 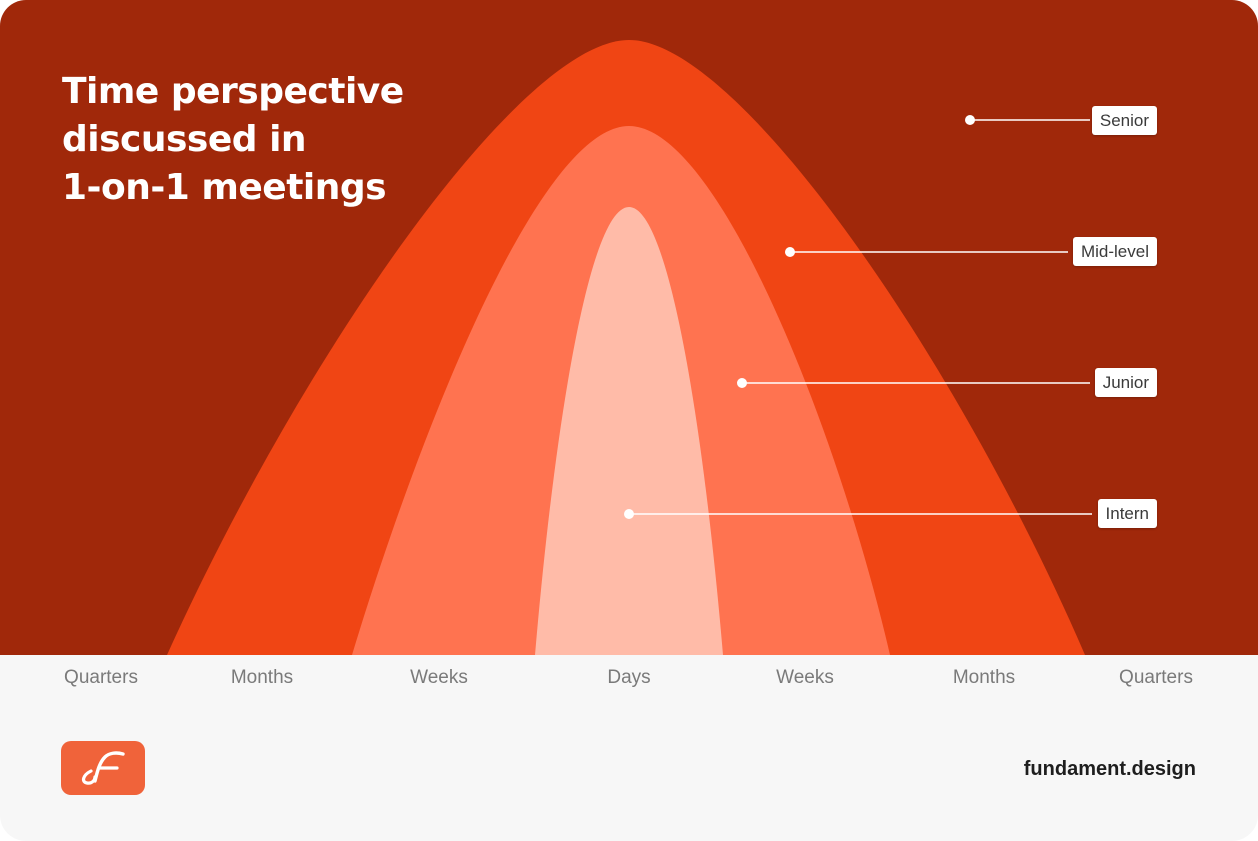 I want to click on label-intern: Intern, so click(x=1127, y=513).